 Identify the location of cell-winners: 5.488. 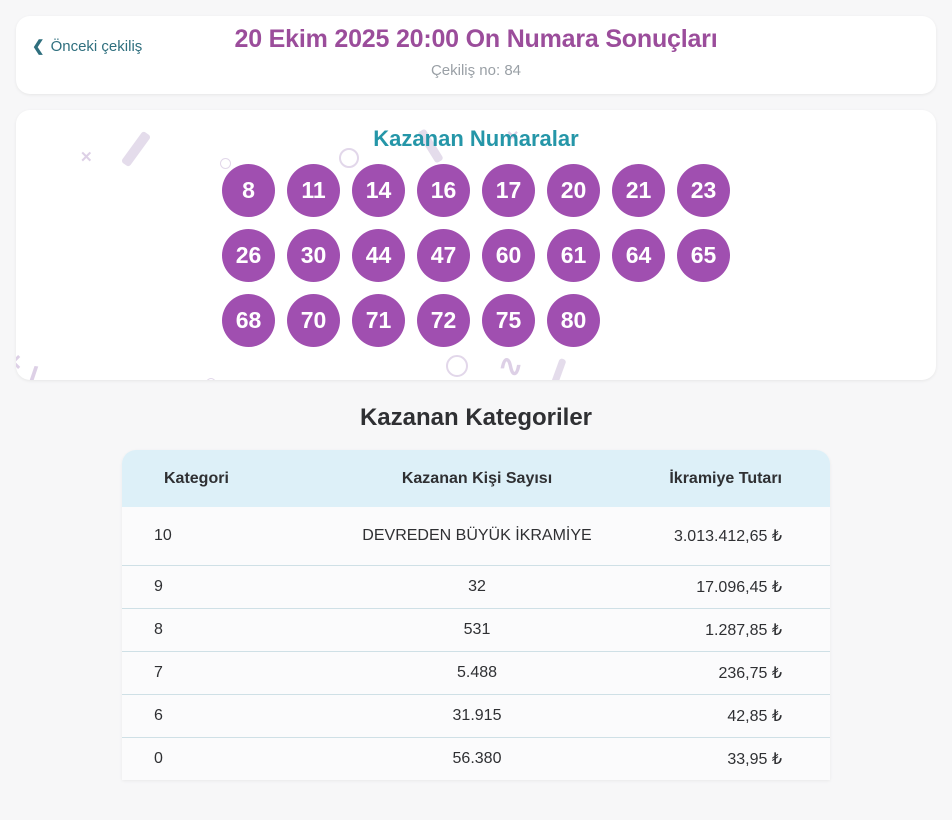
(477, 673).